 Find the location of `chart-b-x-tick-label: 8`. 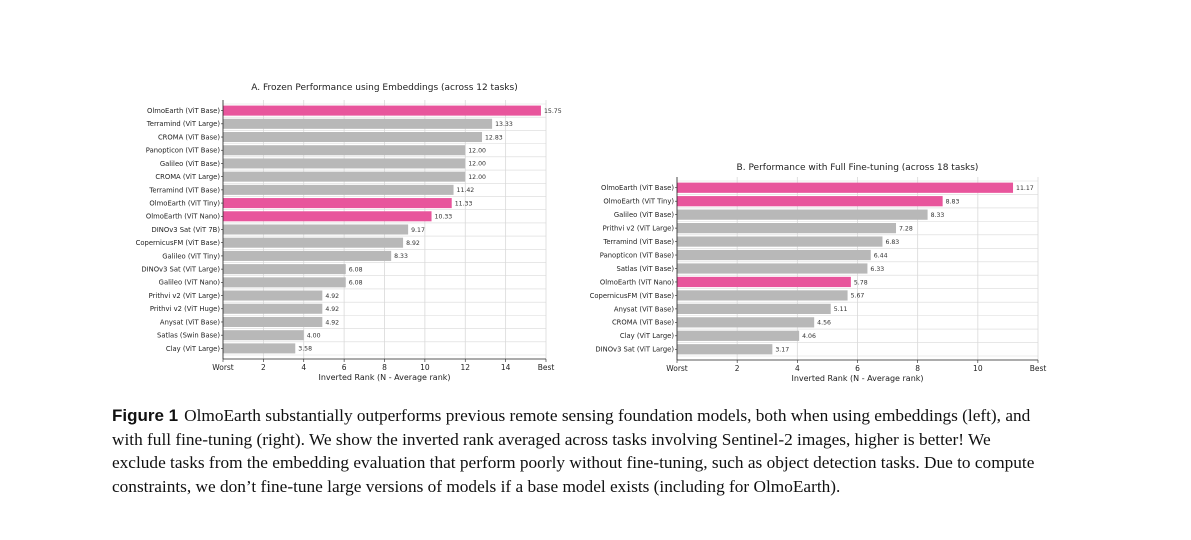

chart-b-x-tick-label: 8 is located at coordinates (917, 368).